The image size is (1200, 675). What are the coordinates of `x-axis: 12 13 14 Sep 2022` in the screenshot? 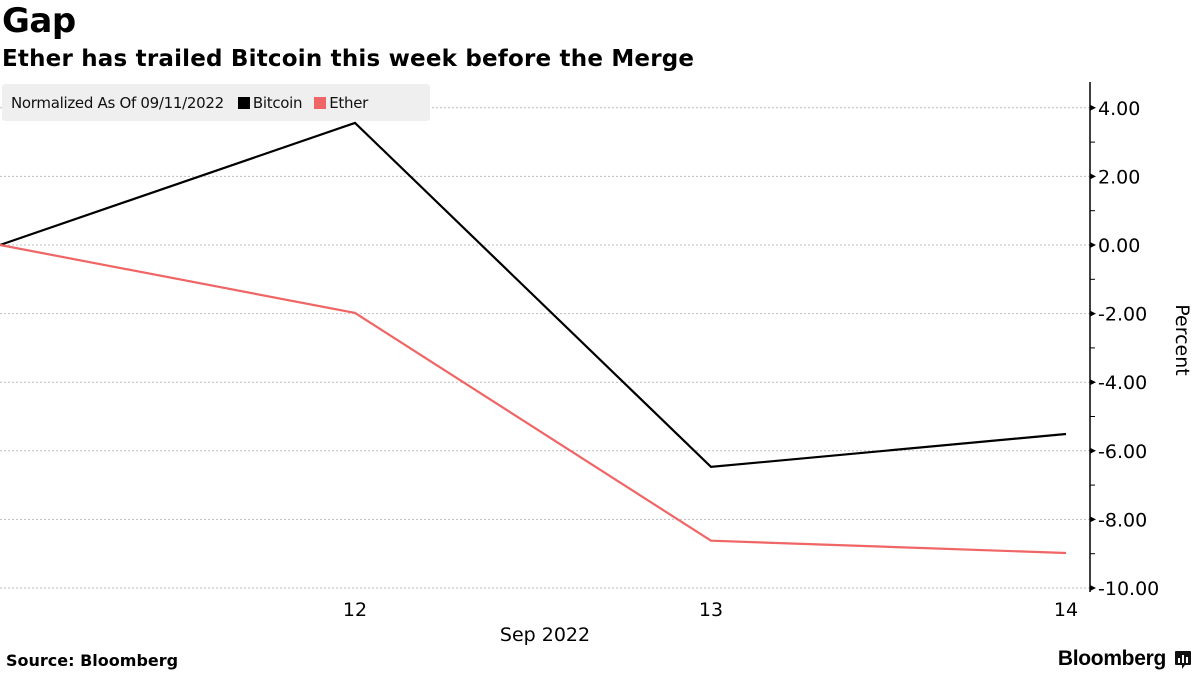 It's located at (710, 622).